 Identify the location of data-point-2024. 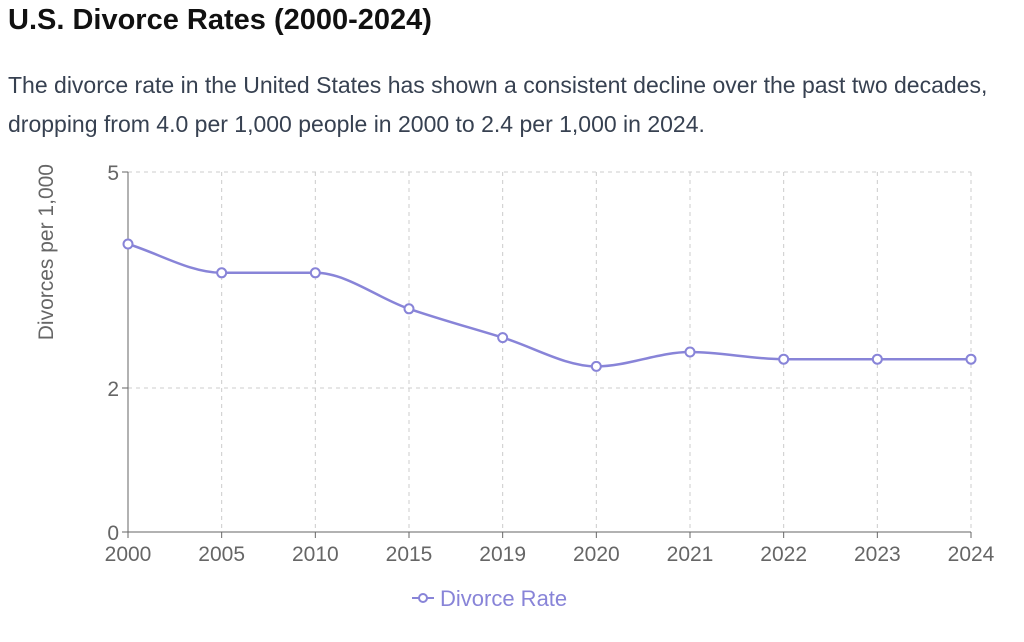
(971, 359).